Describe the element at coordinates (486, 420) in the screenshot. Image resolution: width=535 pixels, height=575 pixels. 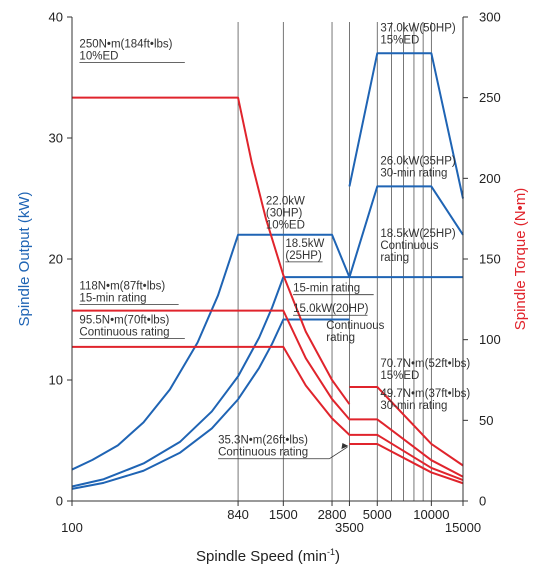
I see `y-right-tick-label-1: 50` at that location.